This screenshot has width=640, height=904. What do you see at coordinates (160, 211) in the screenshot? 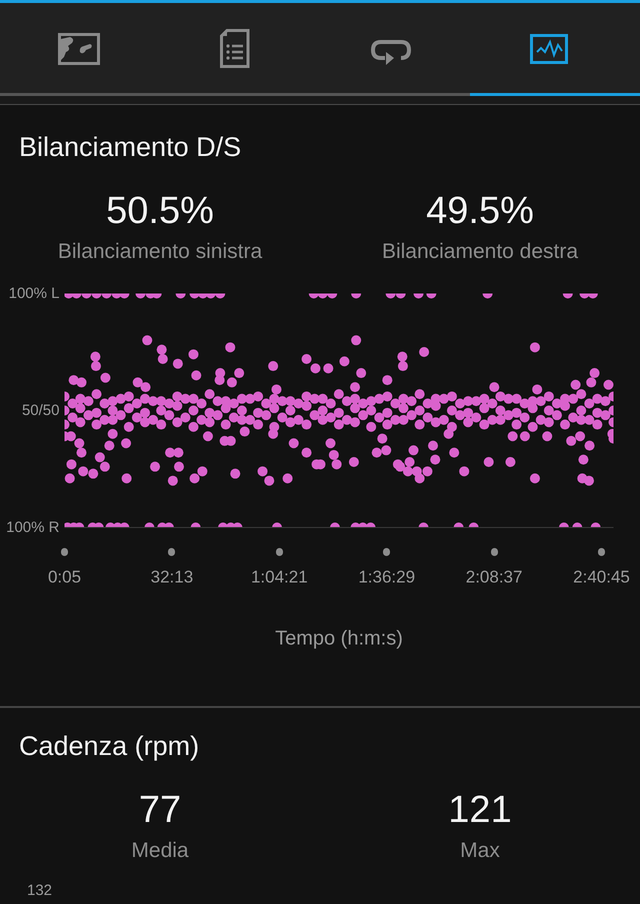
I see `text: 50.5%` at bounding box center [160, 211].